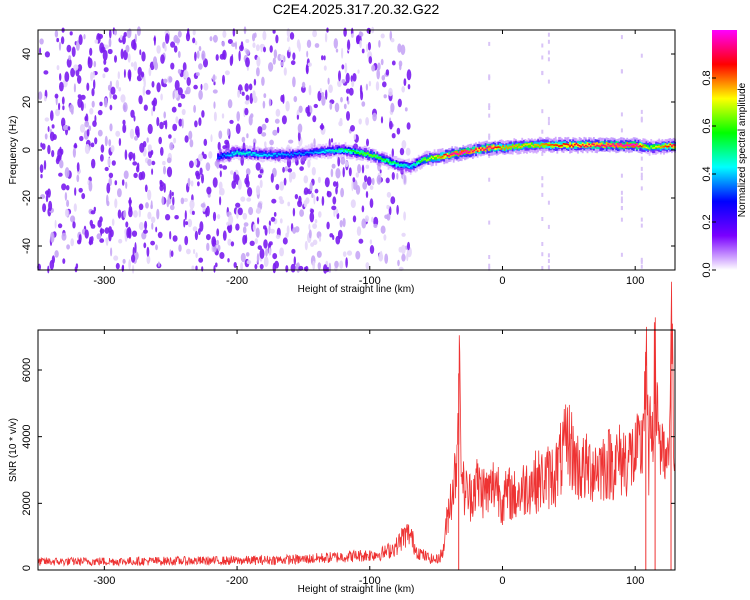  What do you see at coordinates (13, 150) in the screenshot?
I see `spectrogram-y-label: Frequency (Hz)` at bounding box center [13, 150].